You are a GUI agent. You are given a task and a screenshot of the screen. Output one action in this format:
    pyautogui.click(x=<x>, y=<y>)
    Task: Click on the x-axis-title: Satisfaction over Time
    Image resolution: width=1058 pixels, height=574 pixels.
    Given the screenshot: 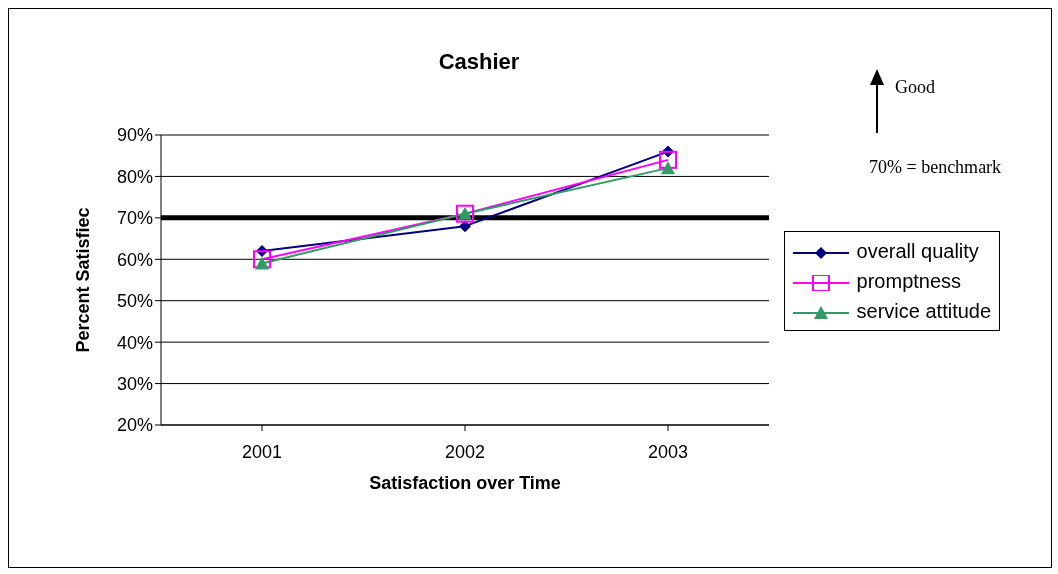 What is the action you would take?
    pyautogui.click(x=465, y=483)
    